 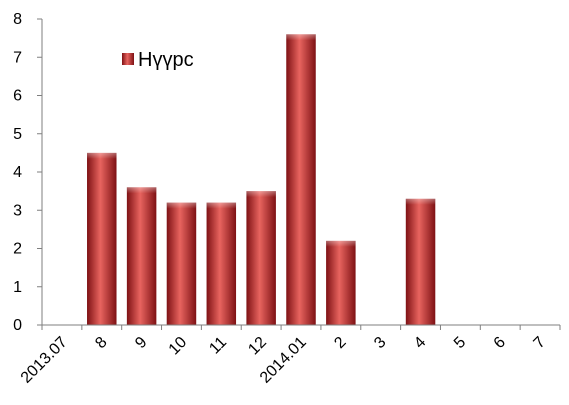 What do you see at coordinates (101, 343) in the screenshot?
I see `x-tick-label: 8` at bounding box center [101, 343].